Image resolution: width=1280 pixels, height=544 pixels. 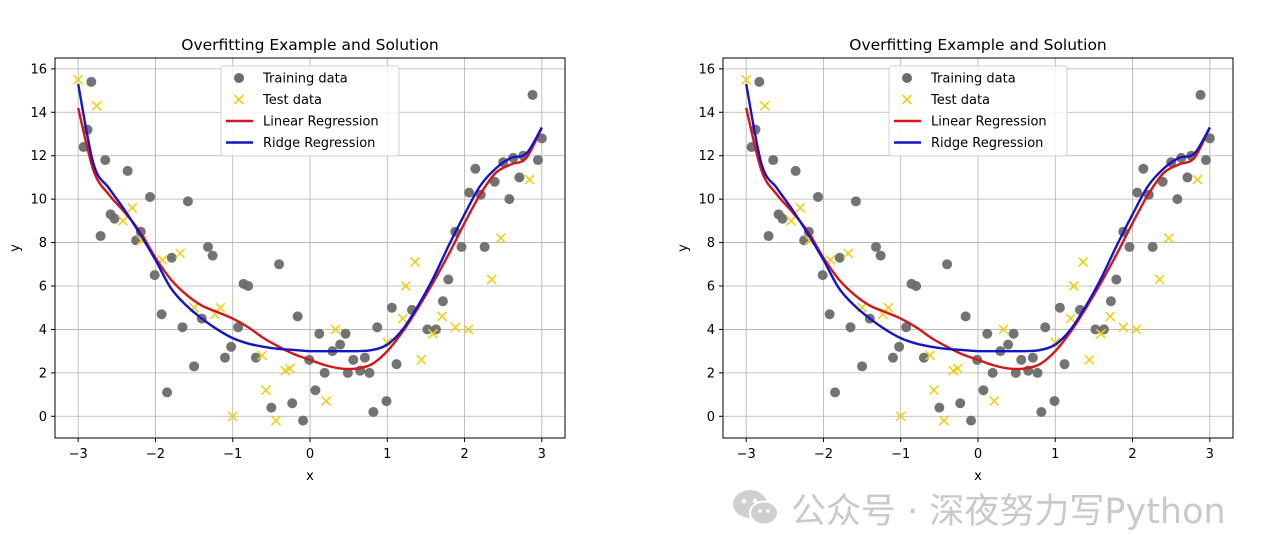 I want to click on y-tick-label: 10, so click(x=706, y=200).